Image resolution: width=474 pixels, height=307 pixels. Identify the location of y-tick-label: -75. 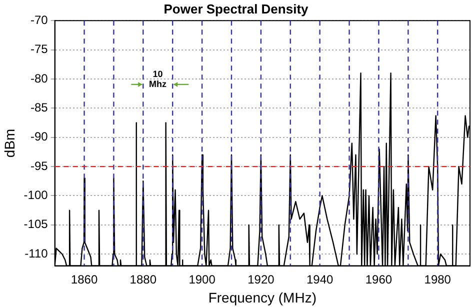
(39, 49).